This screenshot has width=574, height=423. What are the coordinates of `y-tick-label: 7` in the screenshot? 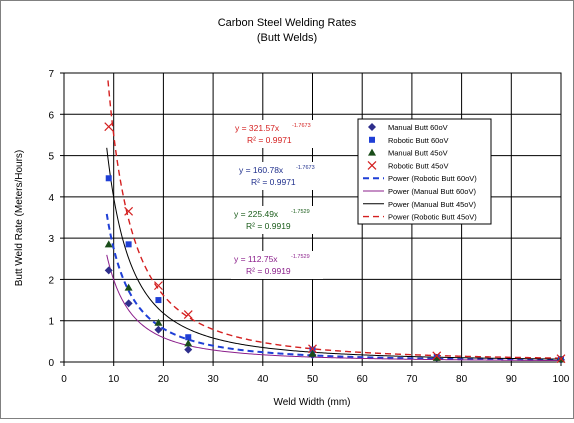 It's located at (51, 74).